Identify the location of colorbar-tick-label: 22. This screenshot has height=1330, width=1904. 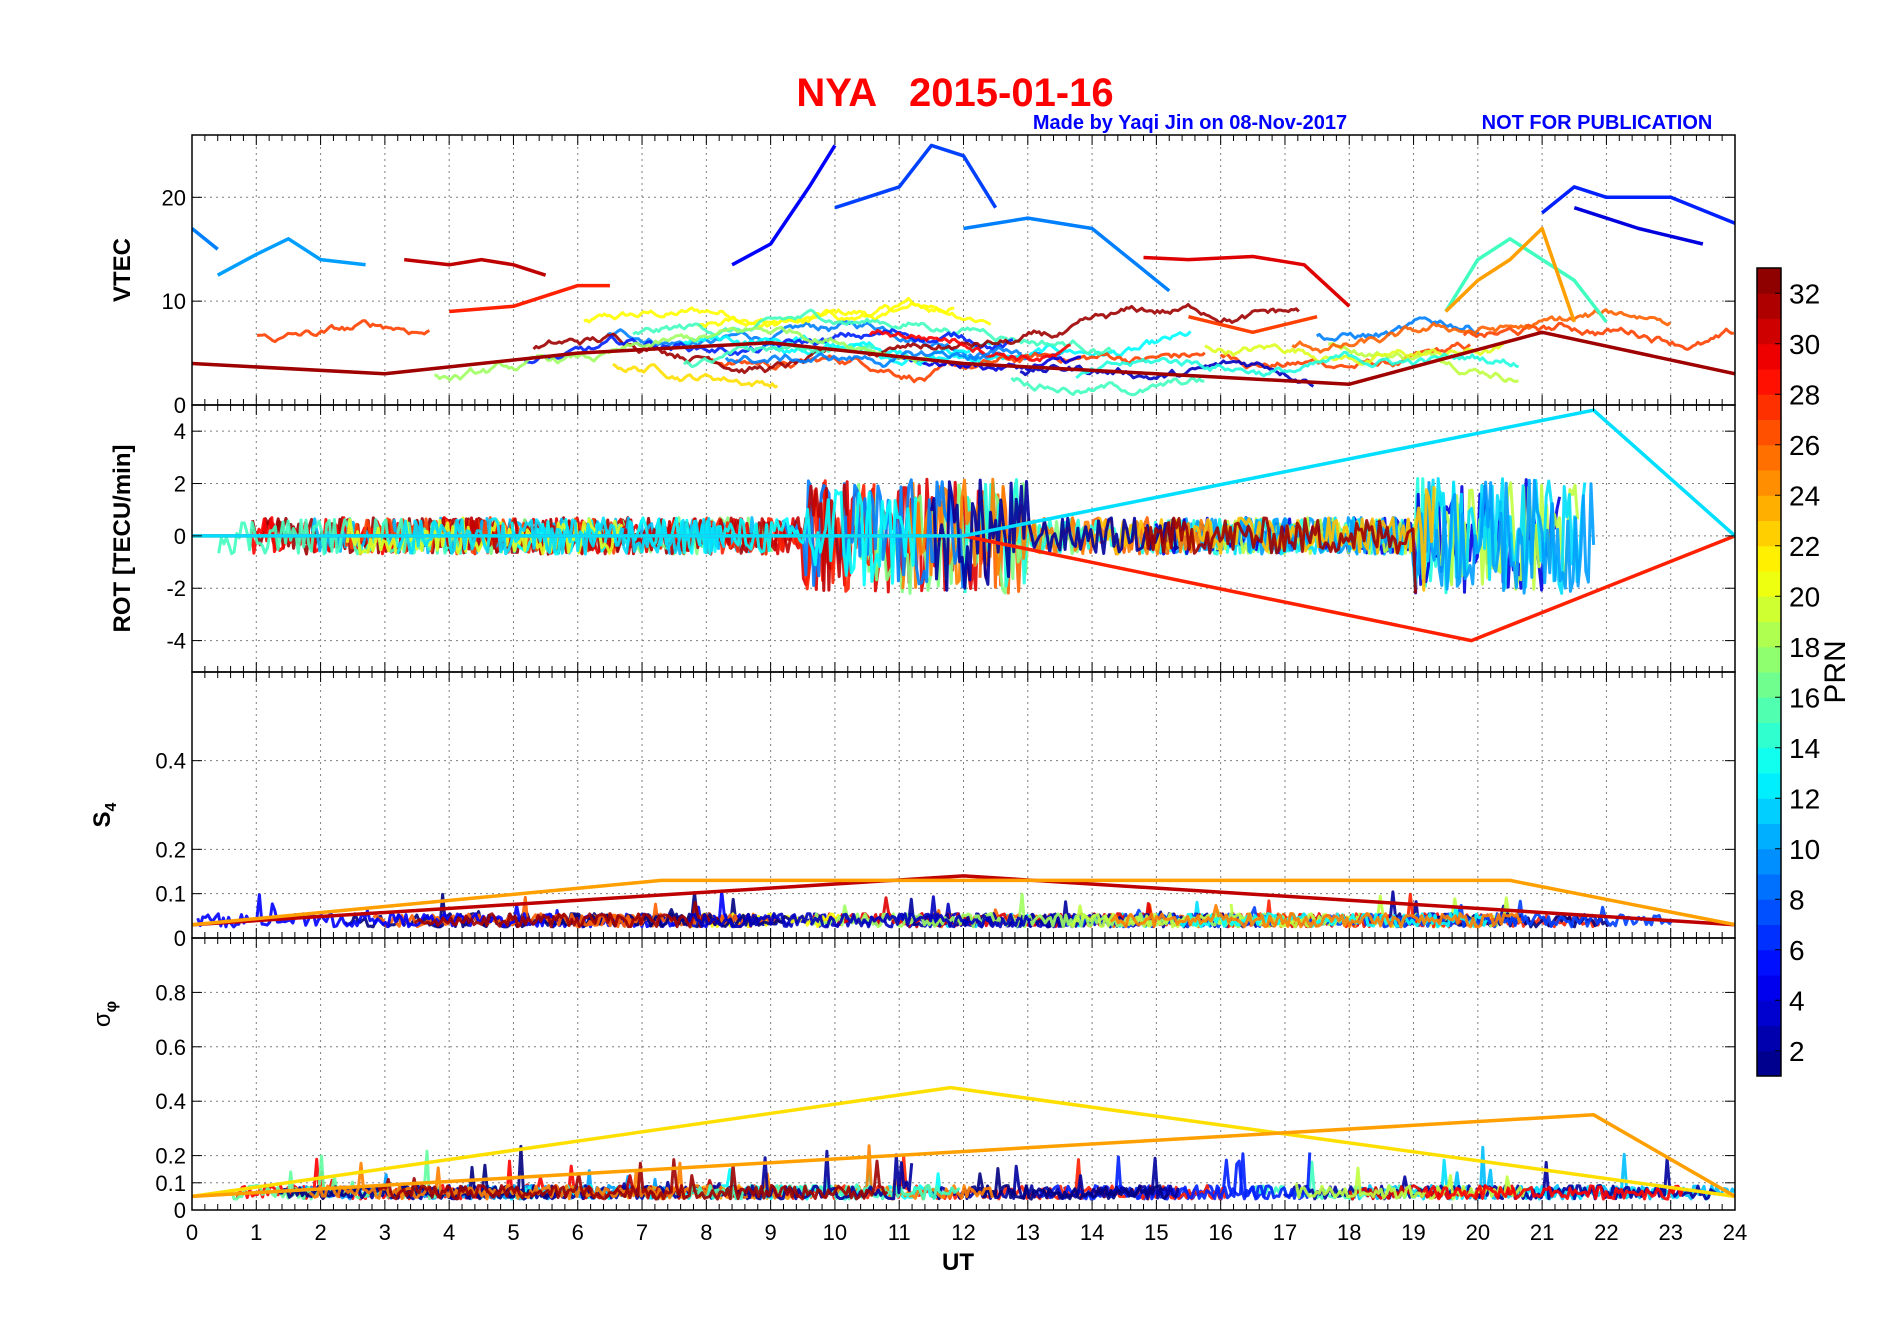
(1804, 546).